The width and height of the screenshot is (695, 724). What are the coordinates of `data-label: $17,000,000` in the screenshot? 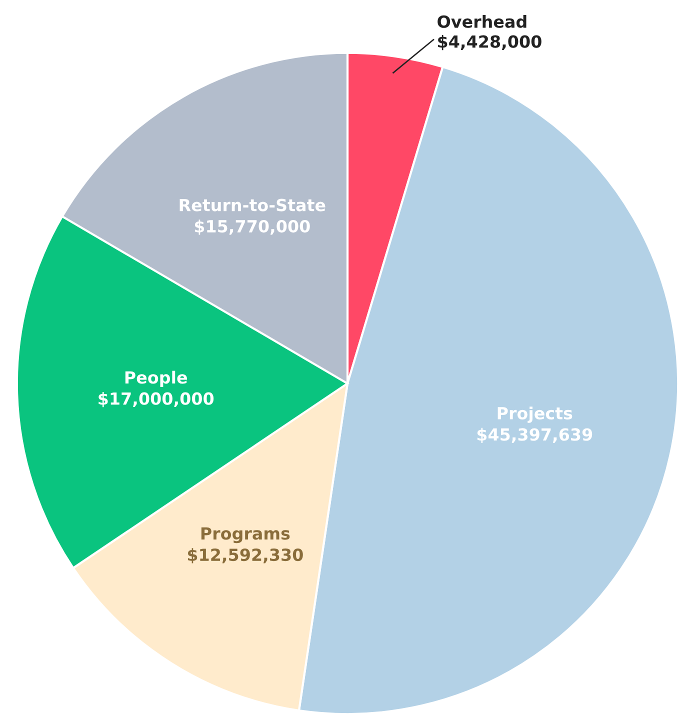 It's located at (156, 400).